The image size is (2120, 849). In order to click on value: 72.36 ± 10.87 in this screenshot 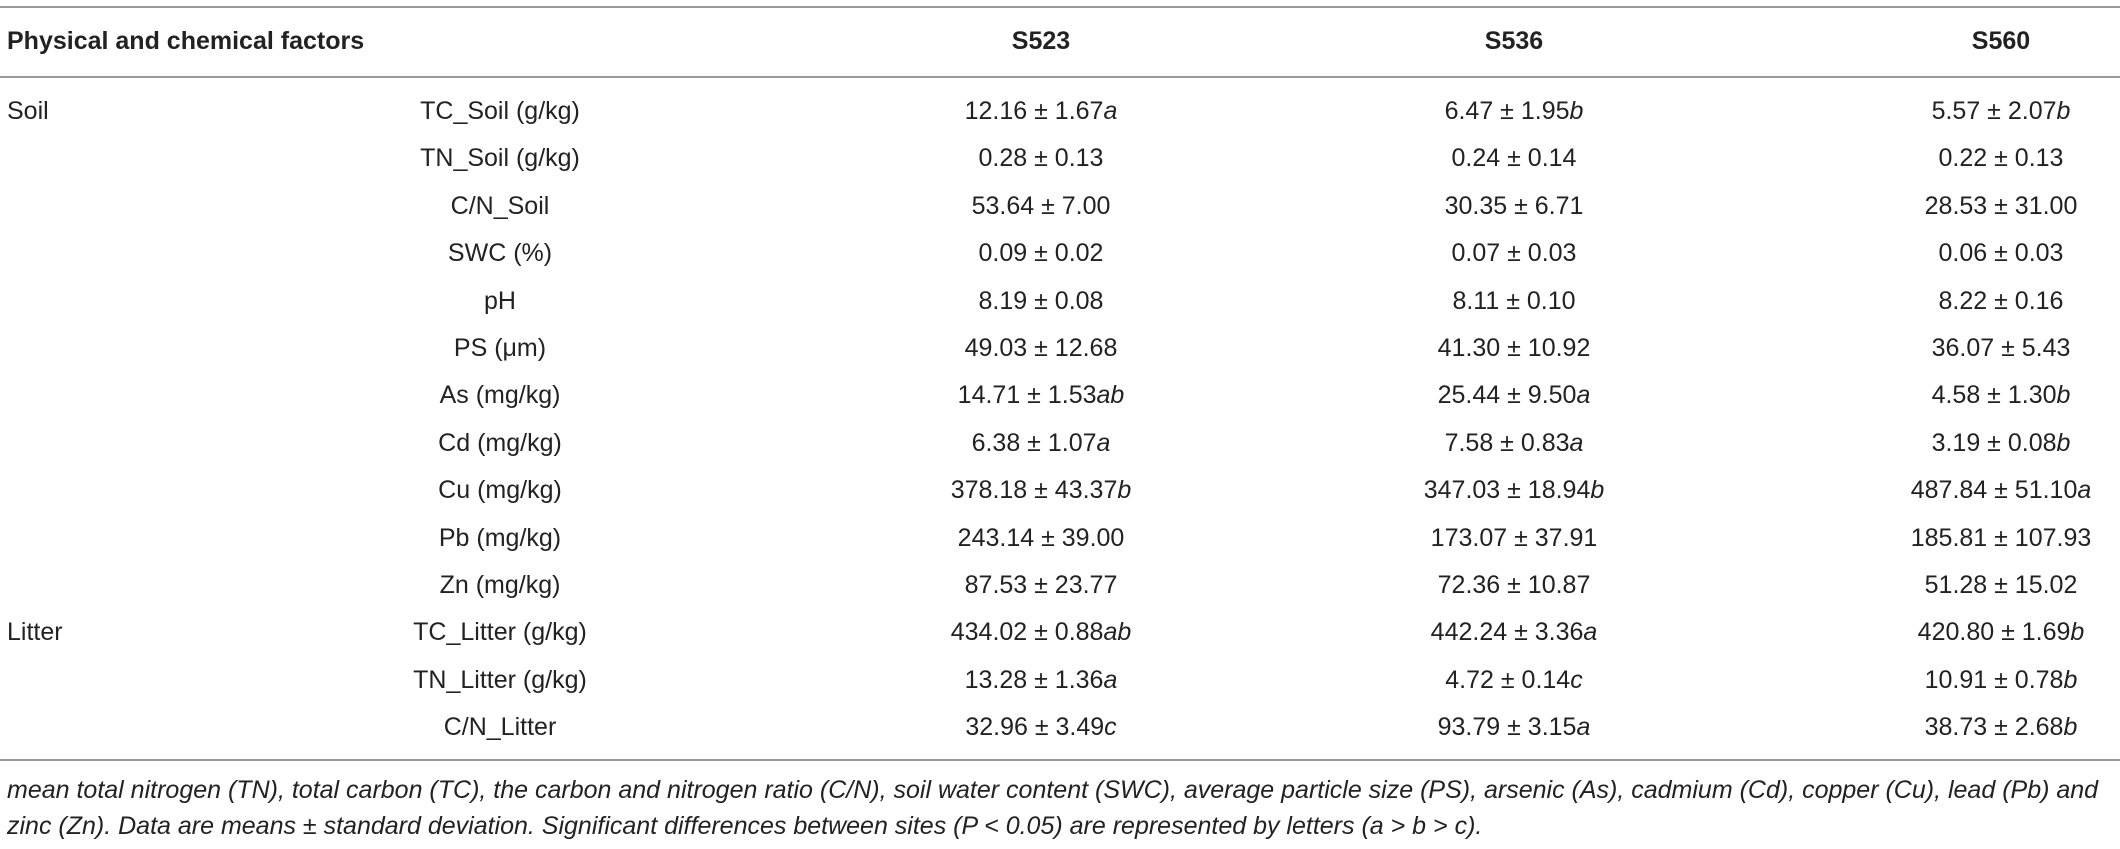, I will do `click(1514, 585)`.